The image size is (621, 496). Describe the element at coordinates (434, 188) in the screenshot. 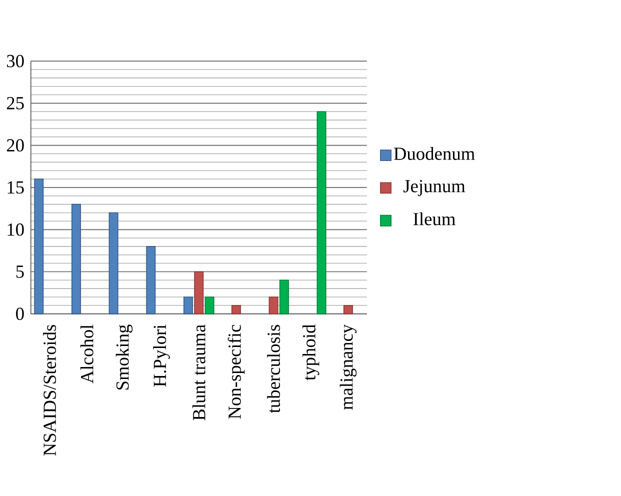

I see `legend-label: Jejunum` at that location.